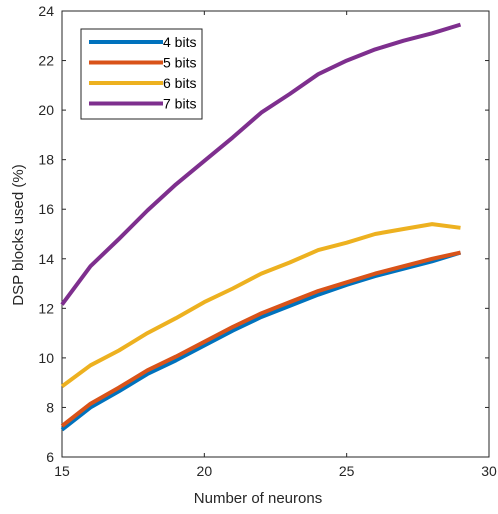  I want to click on x-tick-label: 20, so click(205, 471).